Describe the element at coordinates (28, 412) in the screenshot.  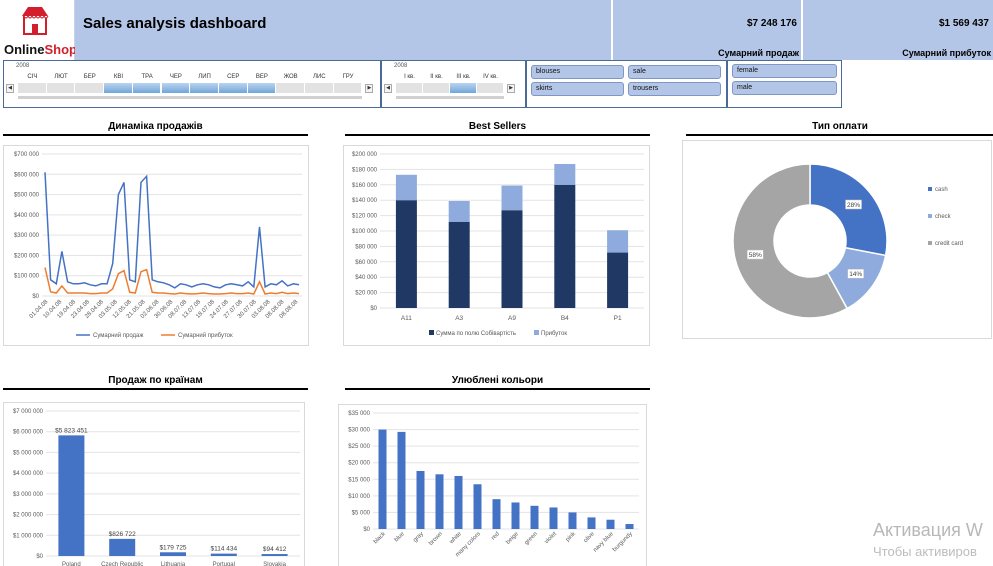
I see `y-tick-label: $7 000 000` at that location.